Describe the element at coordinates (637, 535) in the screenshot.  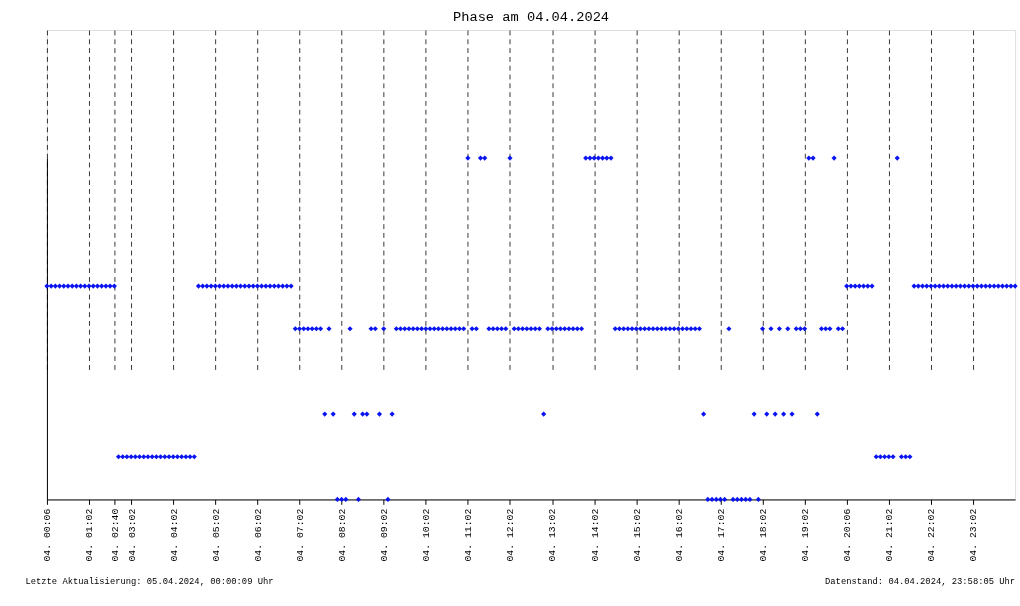
I see `x-tick-label: 04. 15:02` at that location.